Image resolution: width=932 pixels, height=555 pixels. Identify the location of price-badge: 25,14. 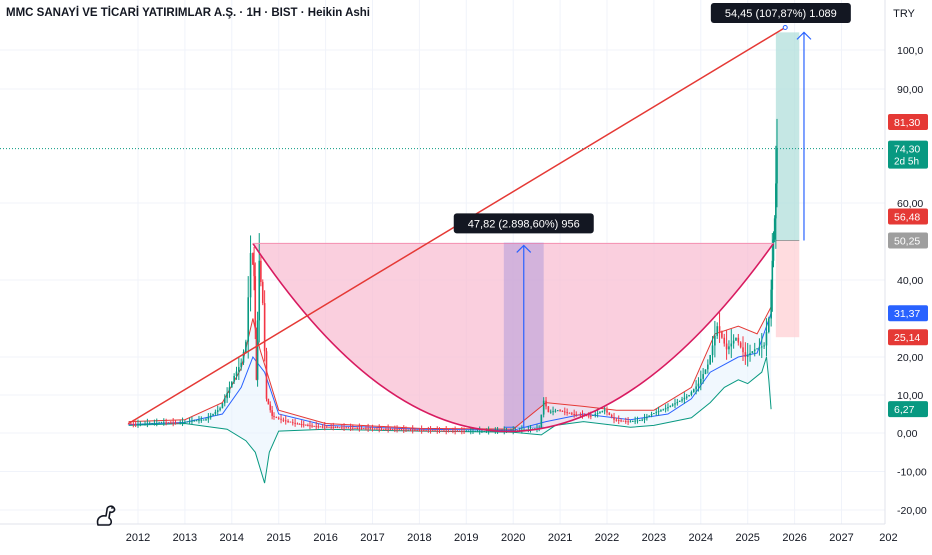
(908, 337).